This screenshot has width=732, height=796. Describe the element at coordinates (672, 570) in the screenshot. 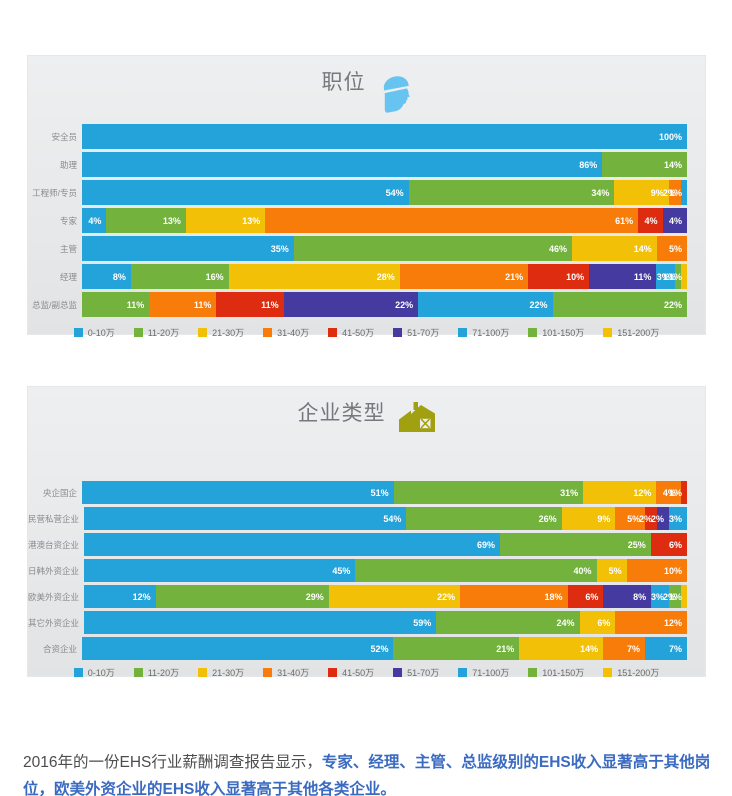

I see `bar-value-label: 10%` at that location.